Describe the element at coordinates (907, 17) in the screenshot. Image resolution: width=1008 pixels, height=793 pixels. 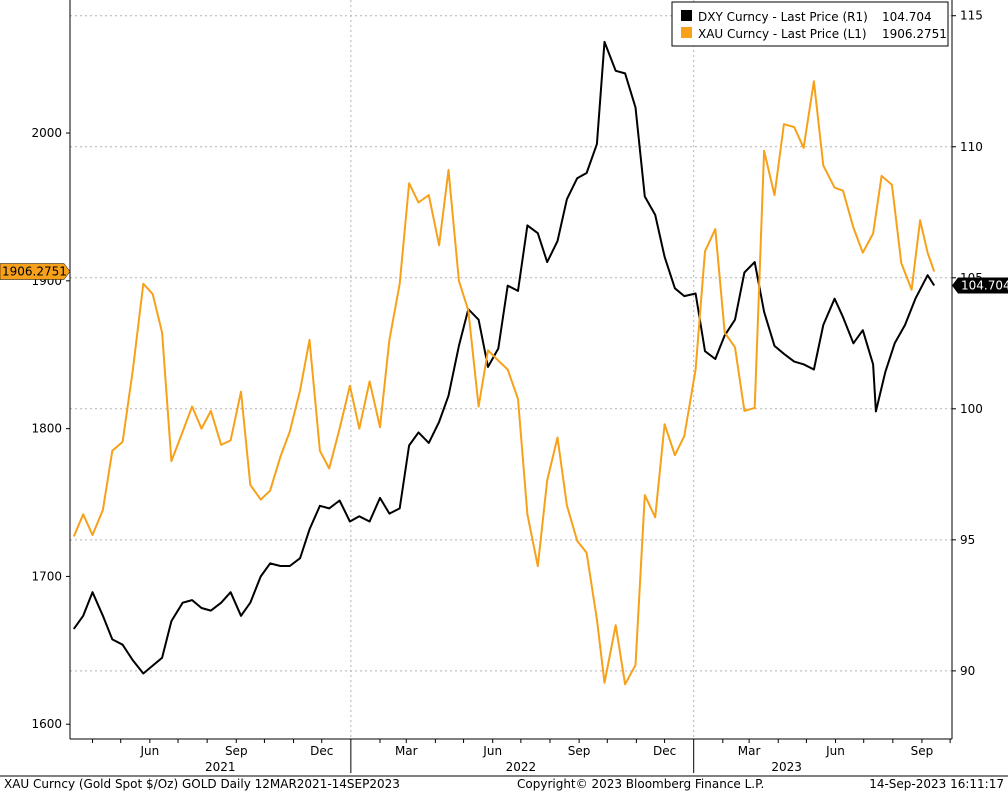
I see `legend-value-dxy: 104.704` at that location.